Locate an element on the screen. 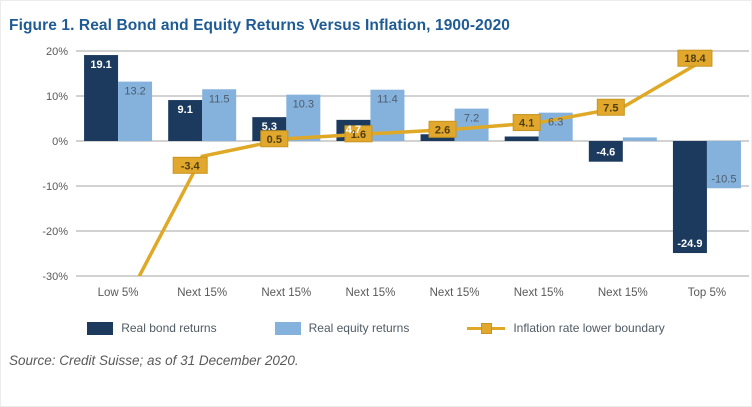 The height and width of the screenshot is (407, 752). y-axis-tick-label: 0% is located at coordinates (60, 142).